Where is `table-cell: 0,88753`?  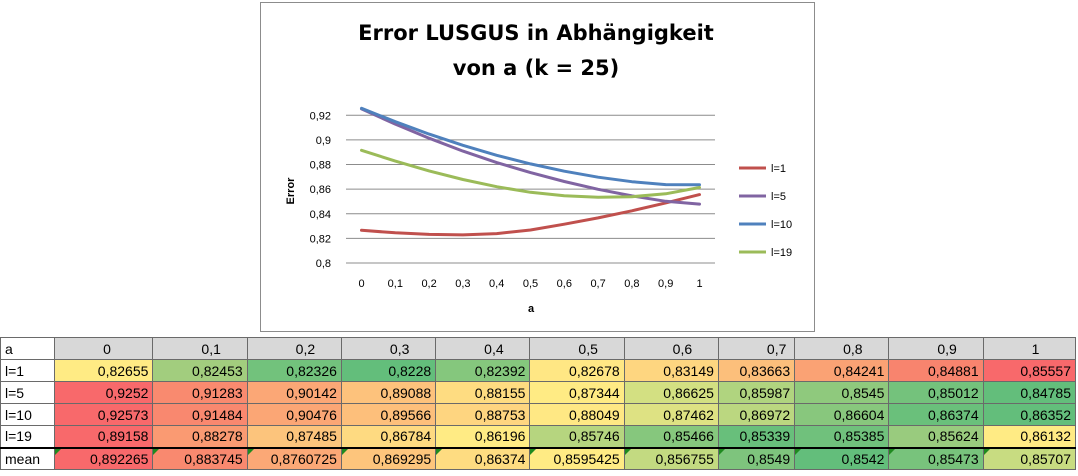
table-cell: 0,88753 is located at coordinates (483, 414).